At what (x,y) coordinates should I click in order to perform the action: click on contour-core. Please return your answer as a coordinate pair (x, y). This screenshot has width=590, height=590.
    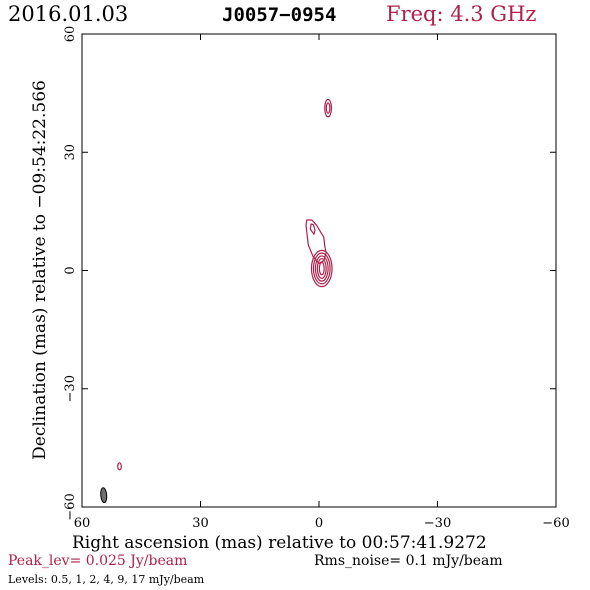
    Looking at the image, I should click on (321, 268).